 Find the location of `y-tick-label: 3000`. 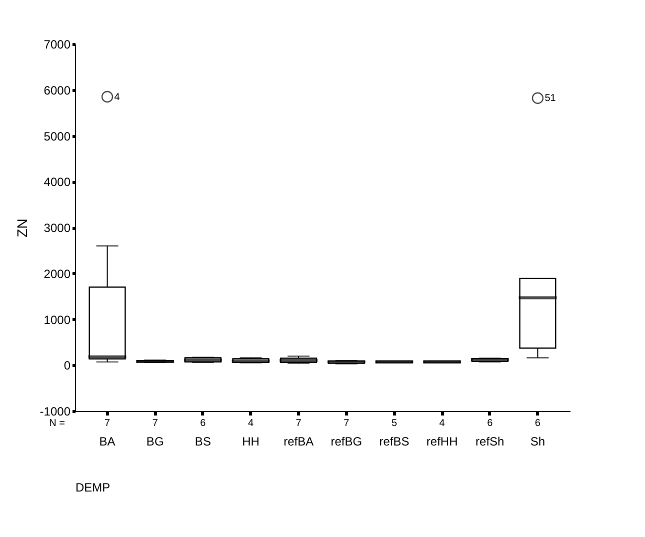

y-tick-label: 3000 is located at coordinates (57, 228).